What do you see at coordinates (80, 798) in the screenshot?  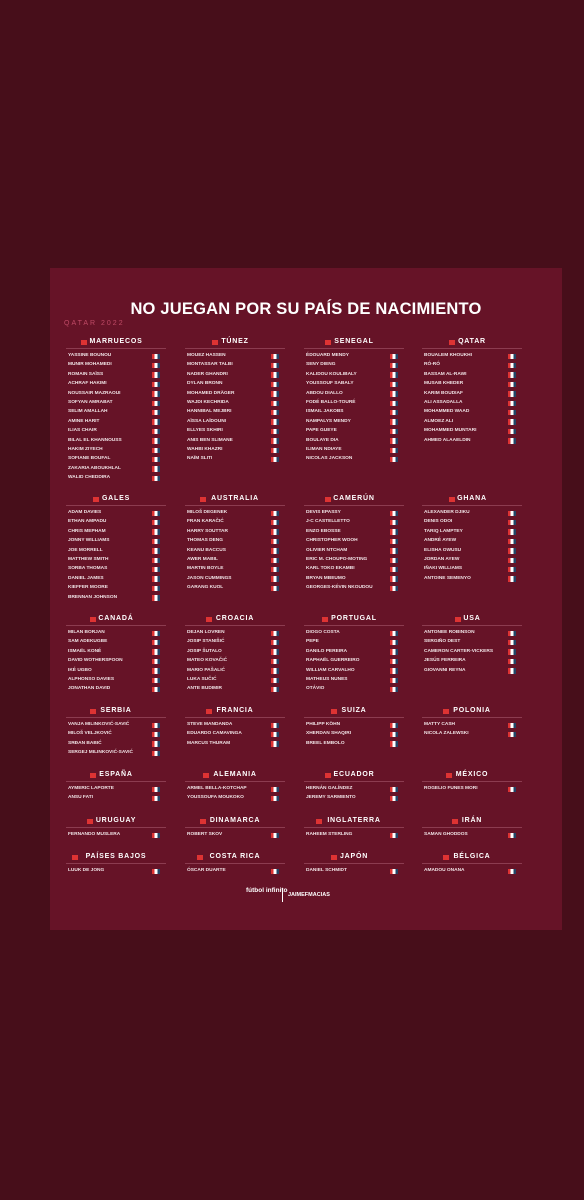 I see `player-name: ANSU FATI` at bounding box center [80, 798].